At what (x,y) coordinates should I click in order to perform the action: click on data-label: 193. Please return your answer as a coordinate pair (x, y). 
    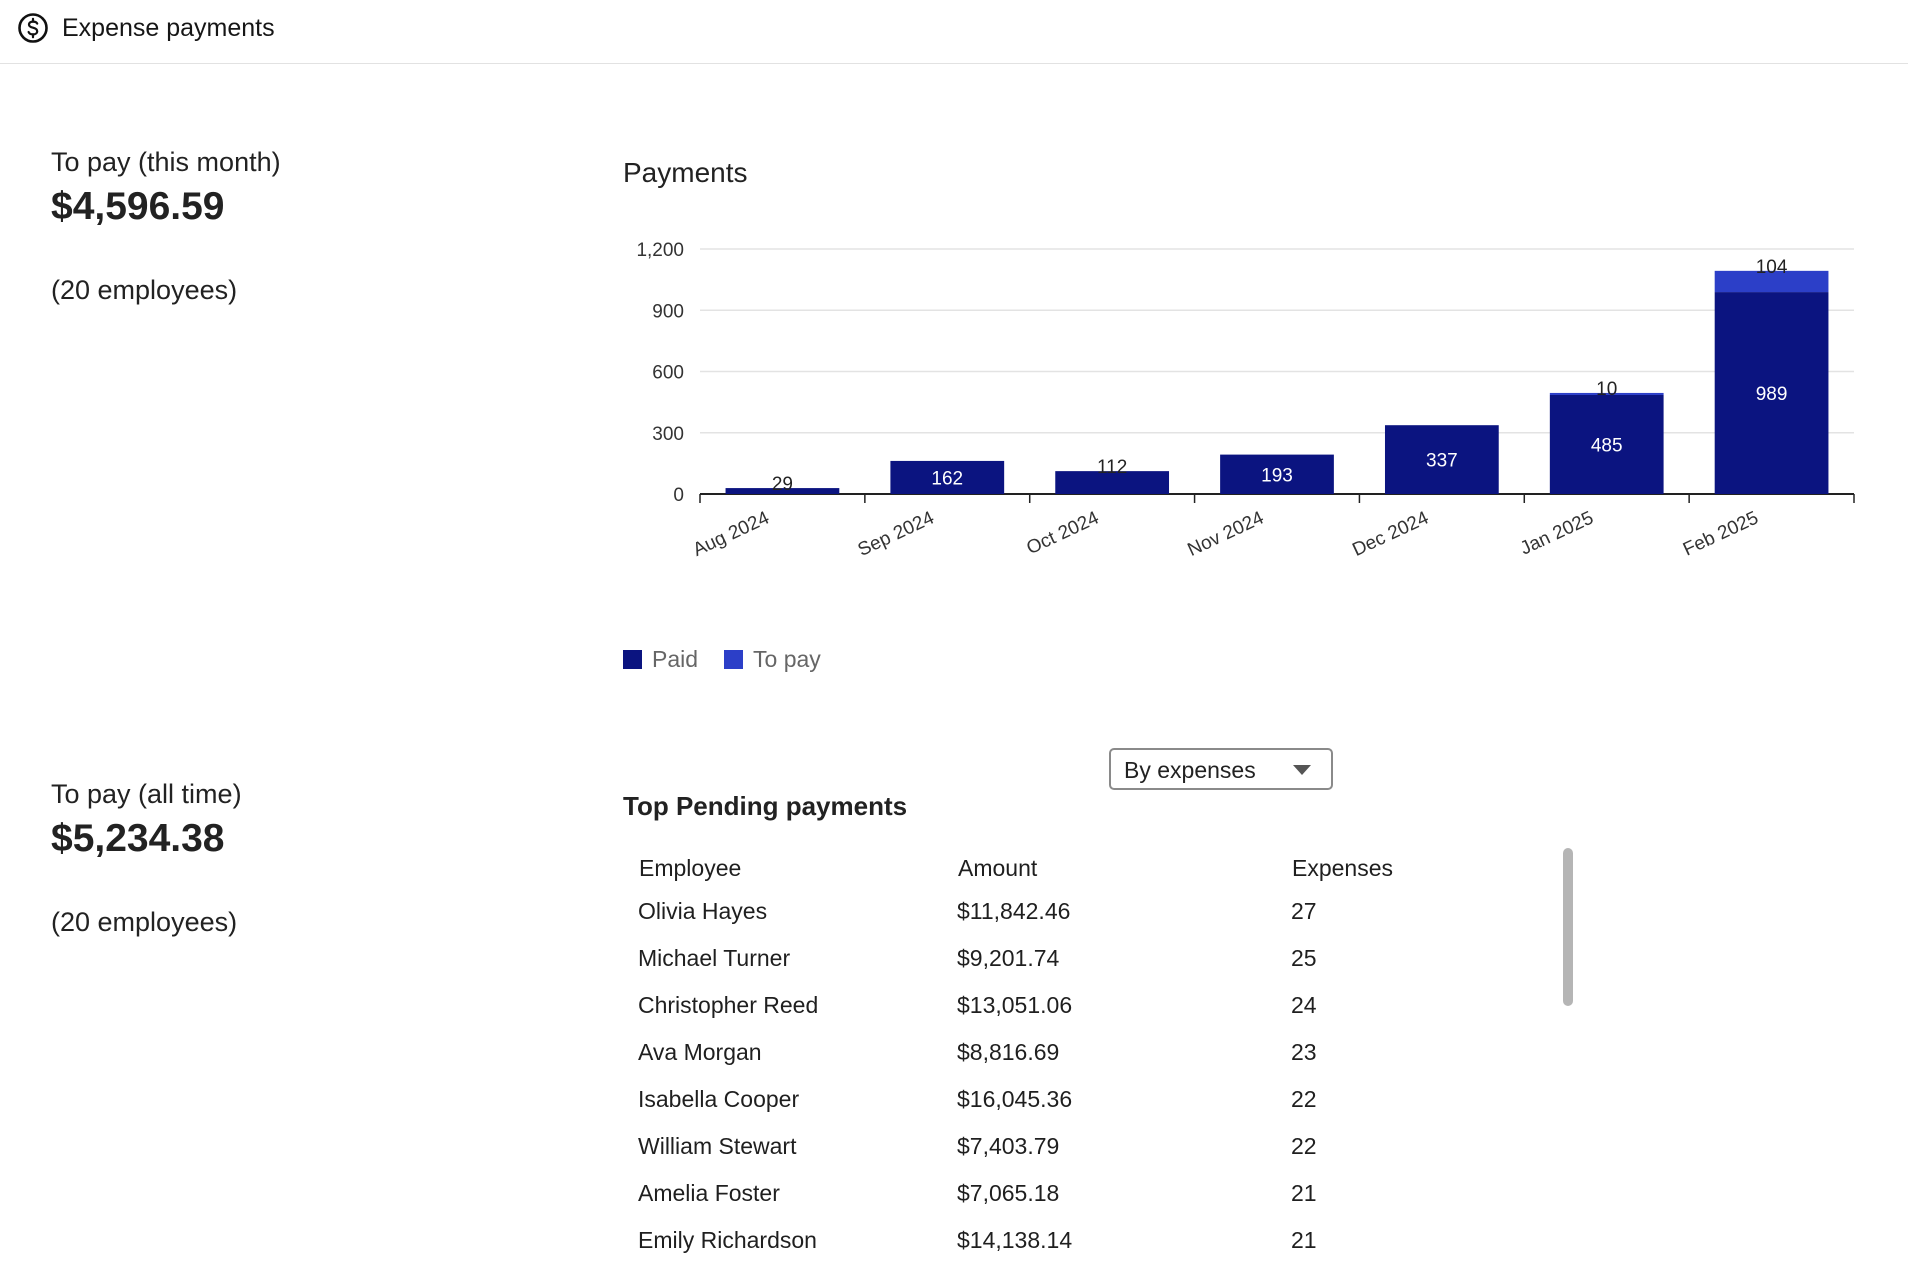
    Looking at the image, I should click on (1277, 475).